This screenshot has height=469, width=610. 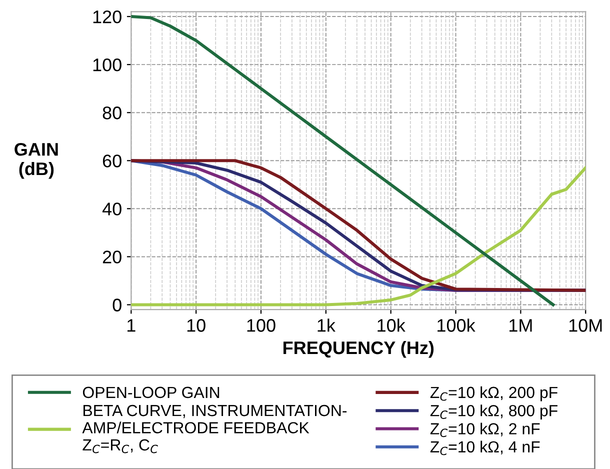 I want to click on y-tick-label: 20, so click(x=112, y=257).